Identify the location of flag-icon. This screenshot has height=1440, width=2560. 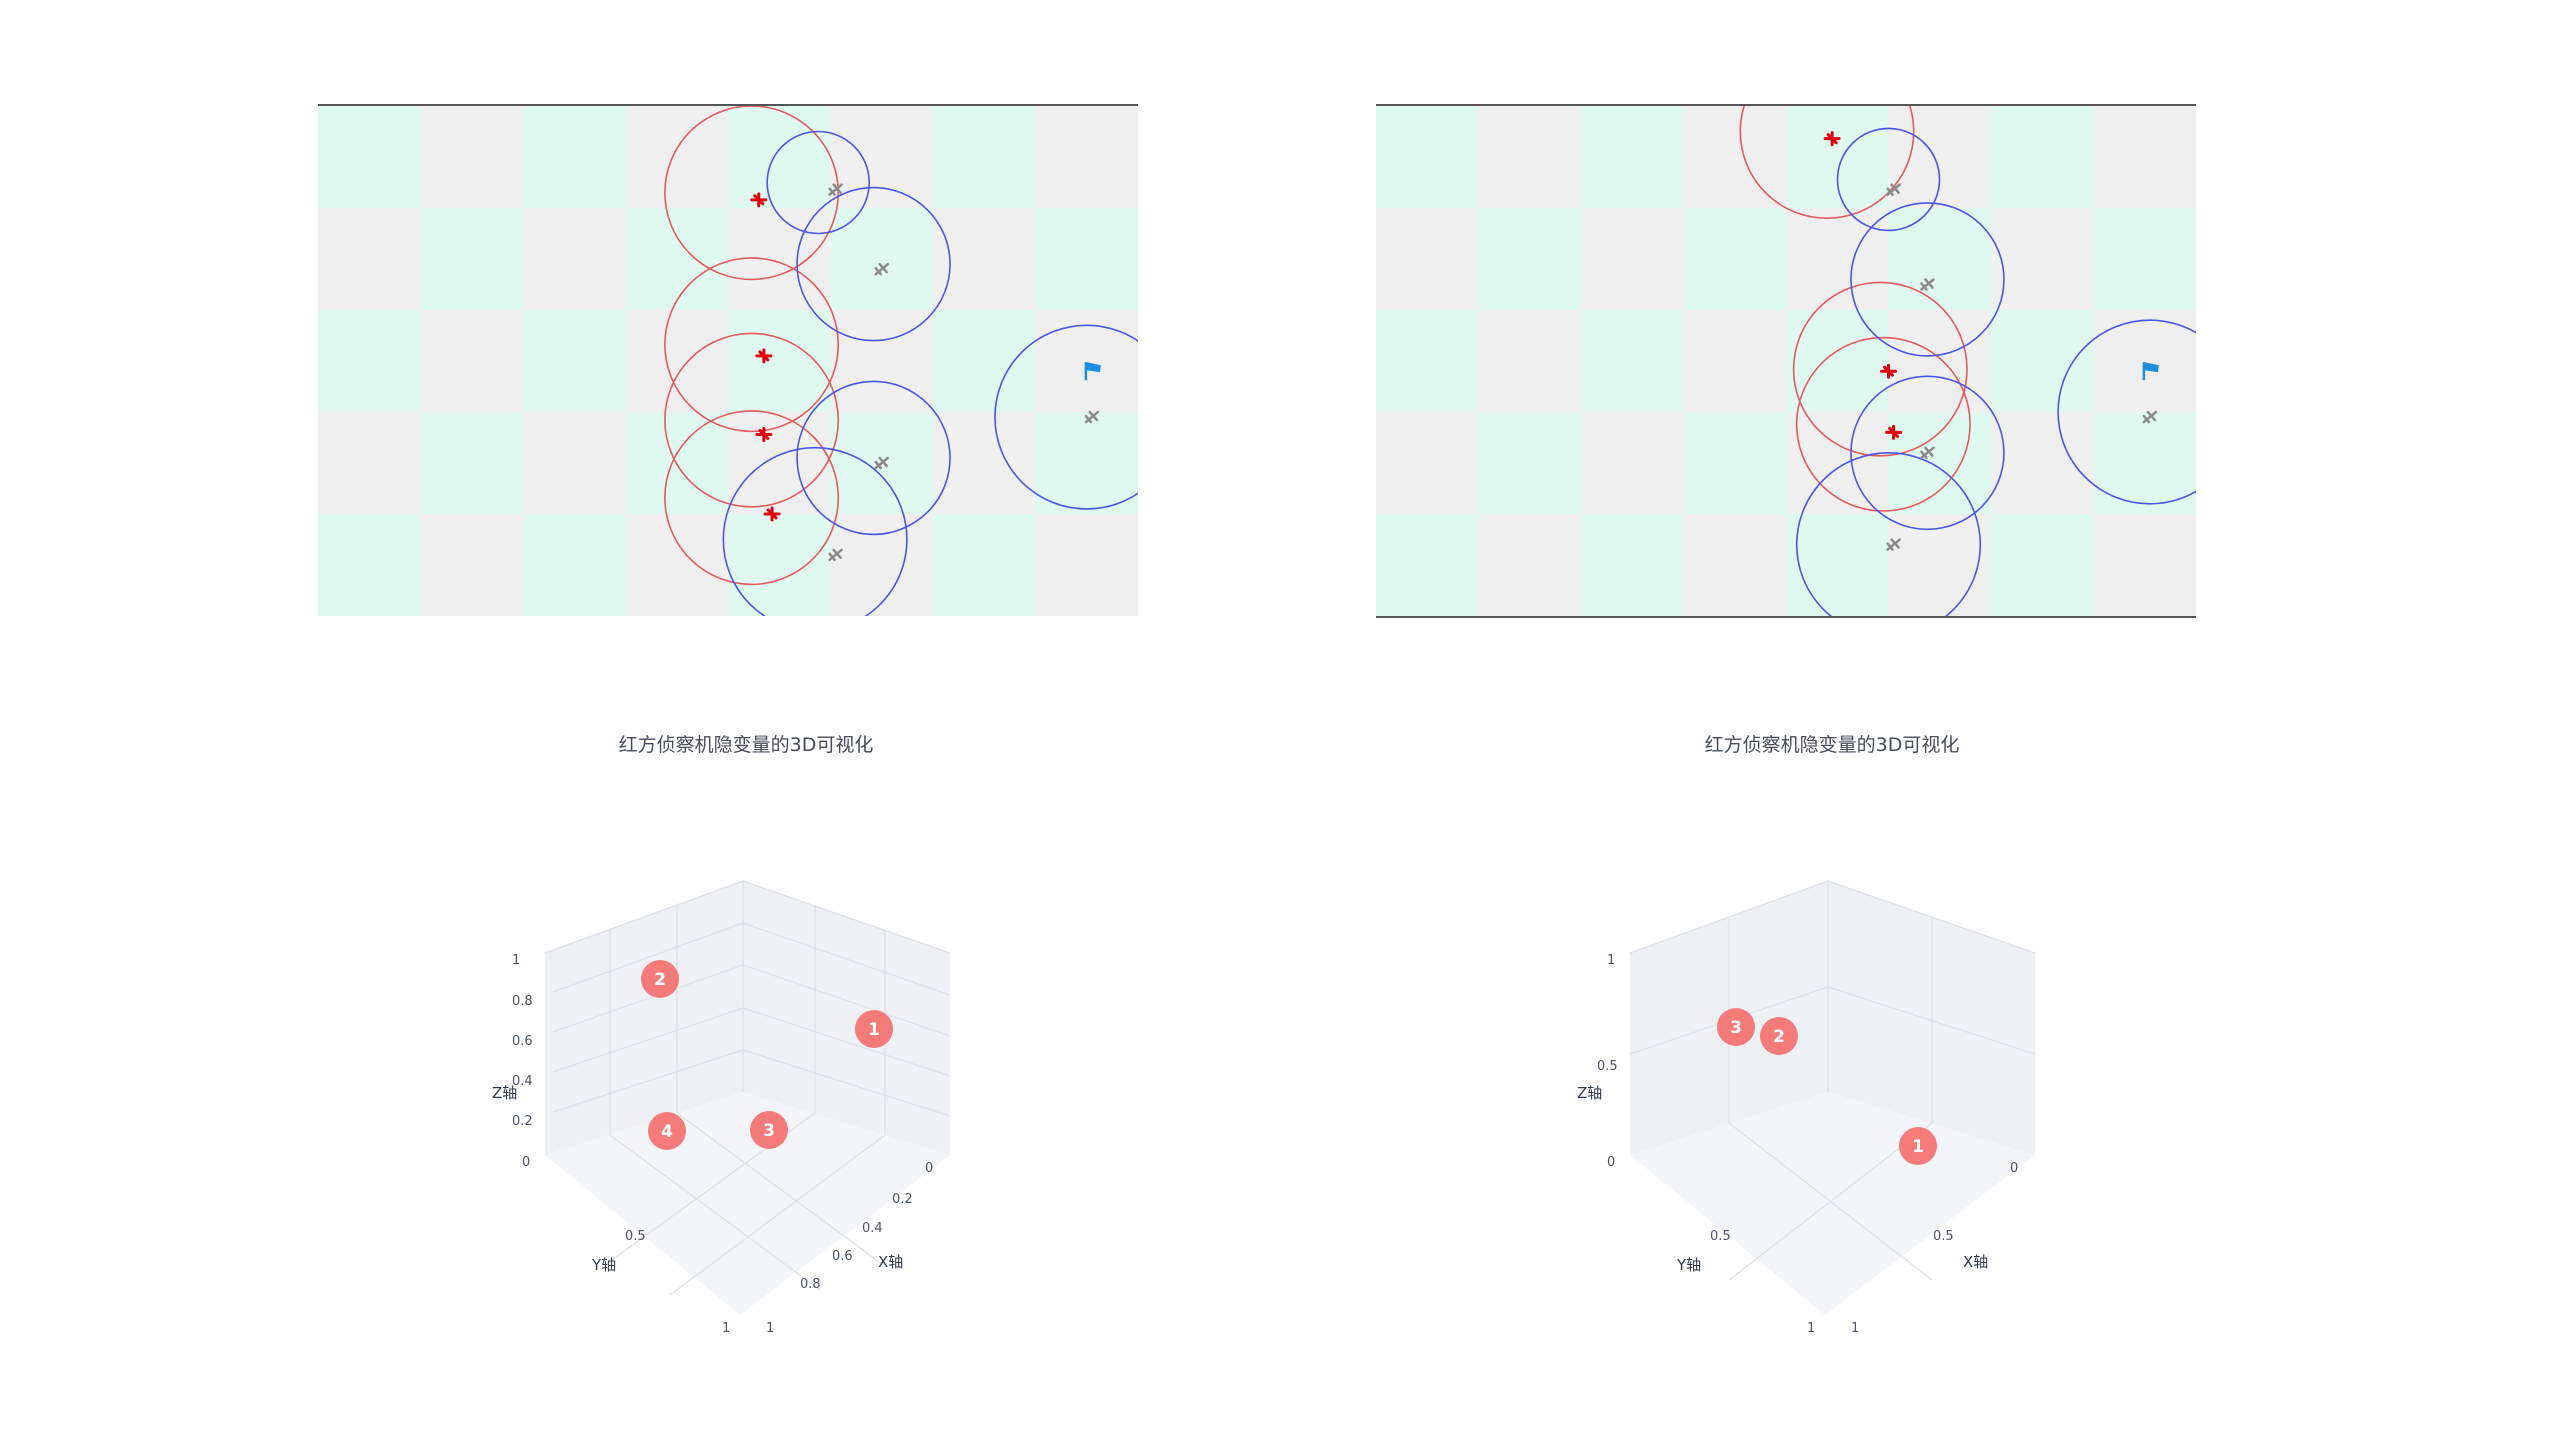
(2150, 371).